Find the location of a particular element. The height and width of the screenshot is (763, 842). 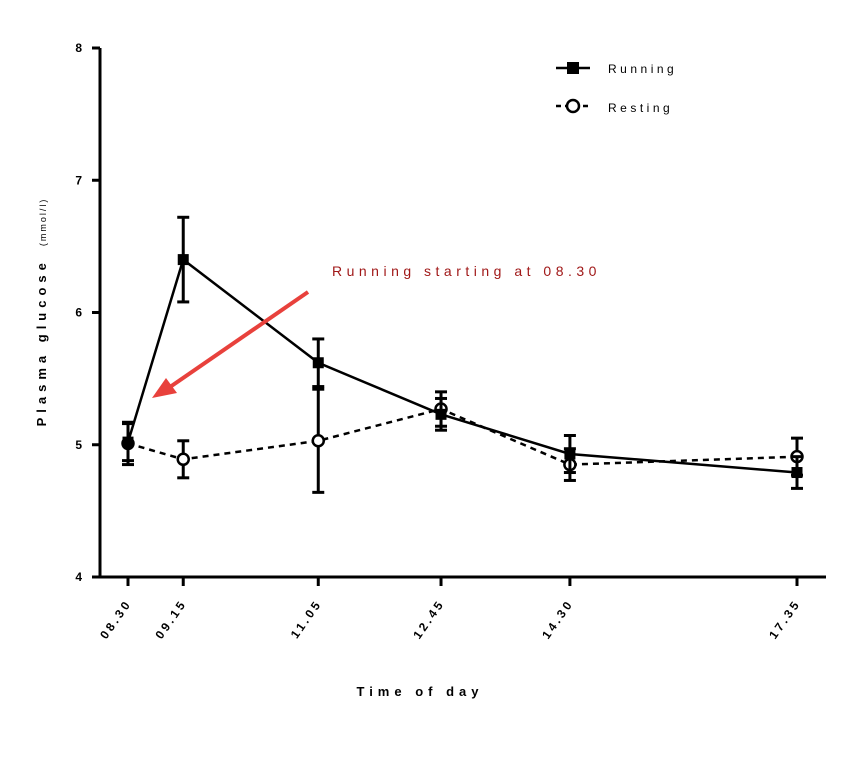

y-tick-label: 8 is located at coordinates (78, 48).